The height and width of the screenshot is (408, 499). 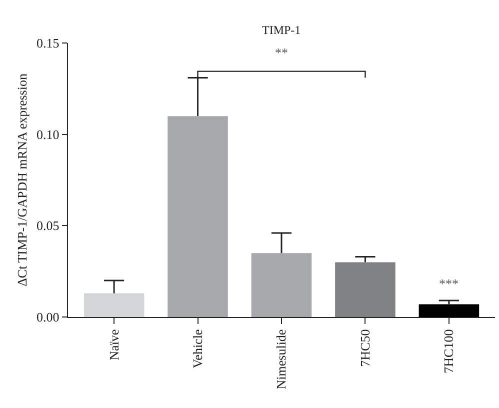 I want to click on x-tick-label: Nimesulide, so click(x=281, y=359).